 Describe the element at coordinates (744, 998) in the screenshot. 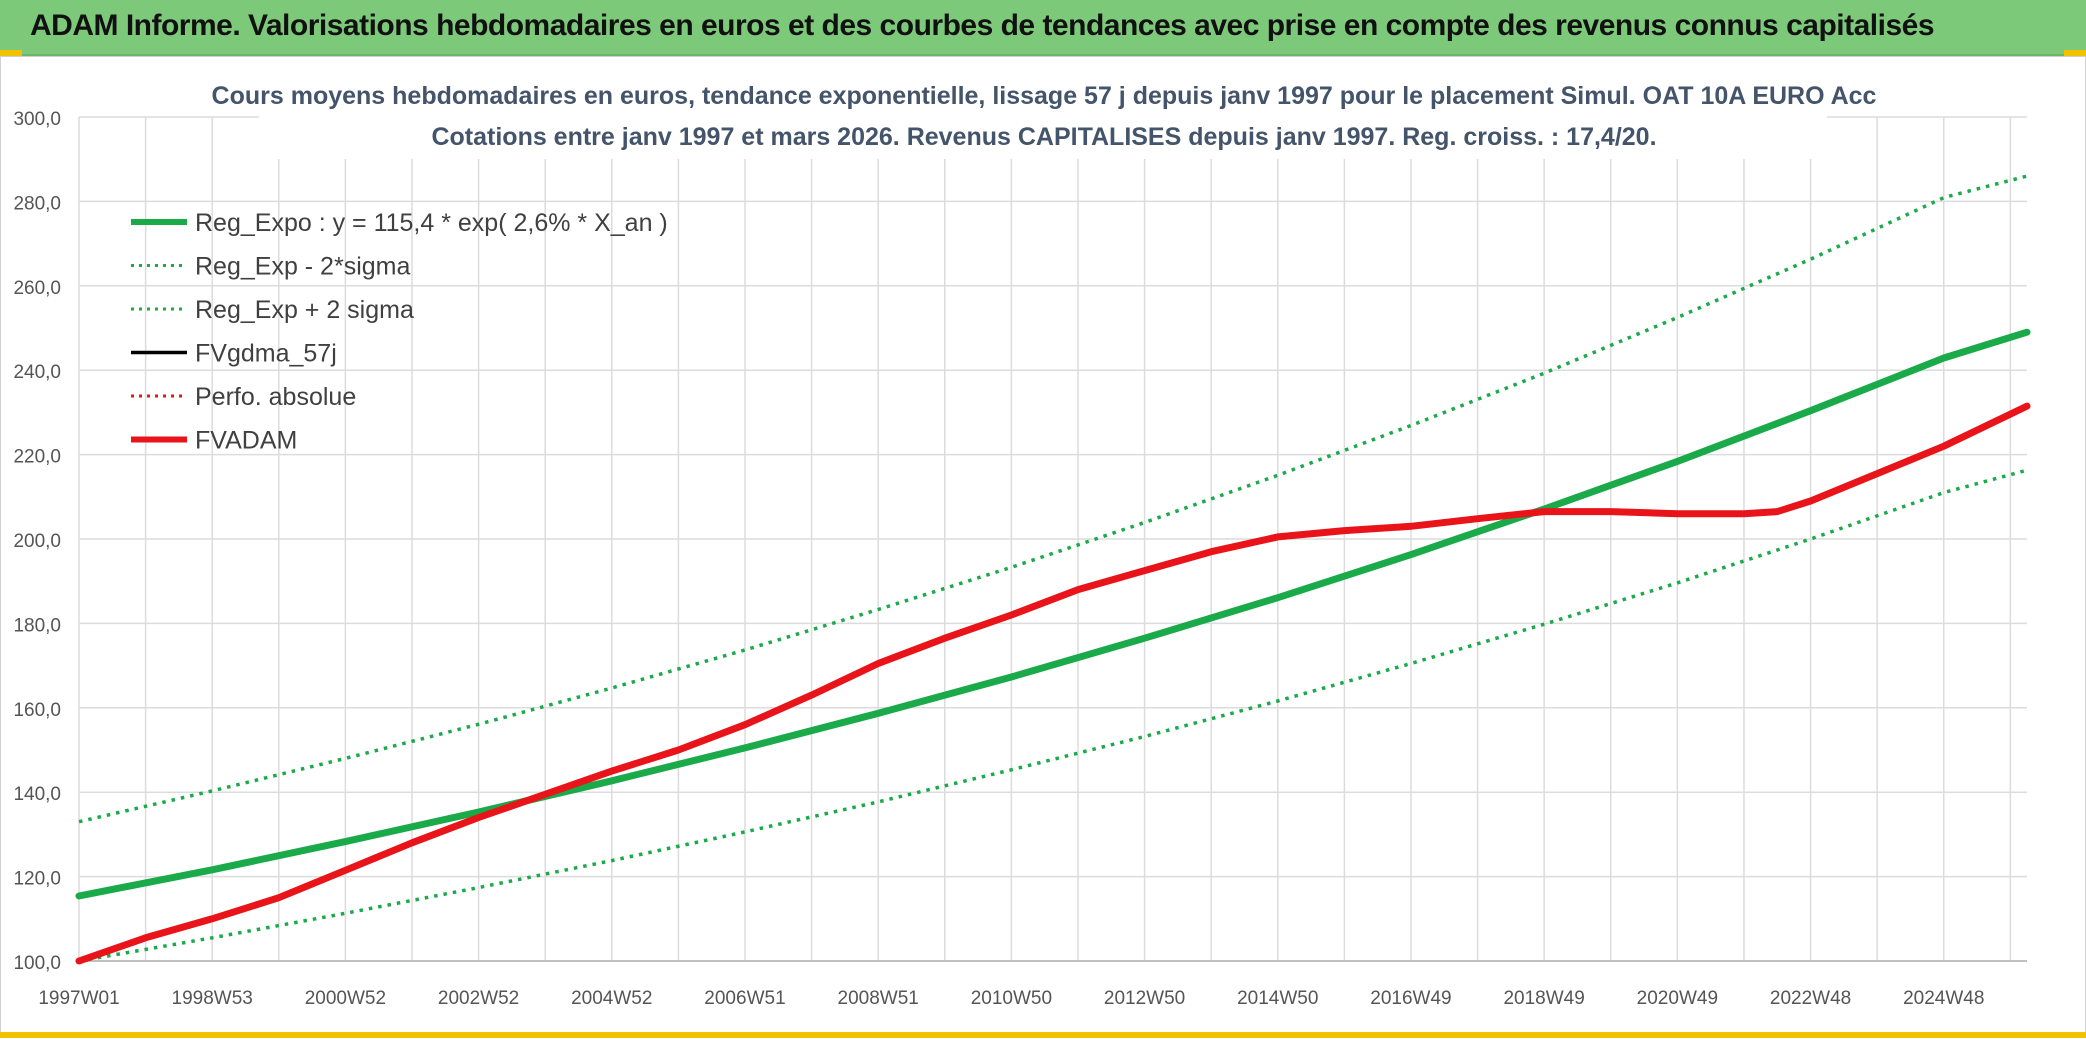

I see `x-tick-label: 2006W51` at that location.